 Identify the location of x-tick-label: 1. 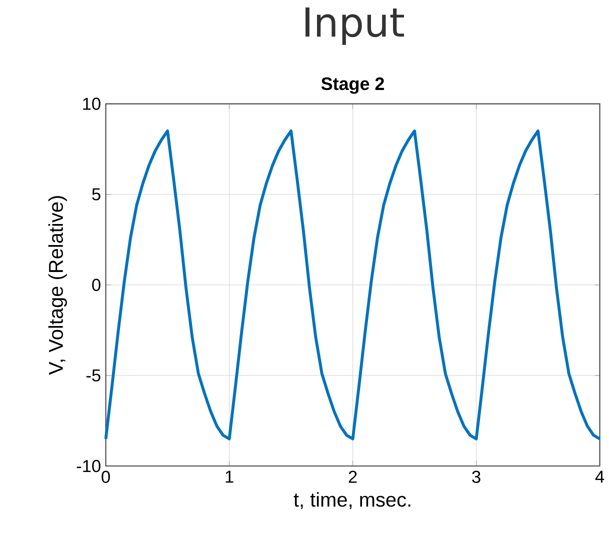
(230, 476).